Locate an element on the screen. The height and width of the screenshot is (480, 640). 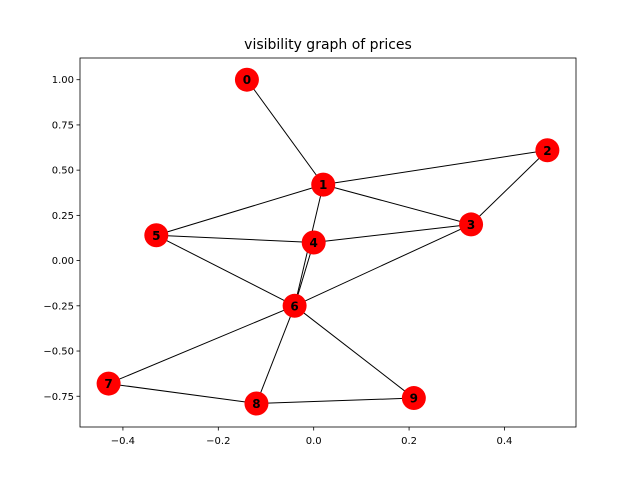
y-tick-label: 0.50 is located at coordinates (63, 171).